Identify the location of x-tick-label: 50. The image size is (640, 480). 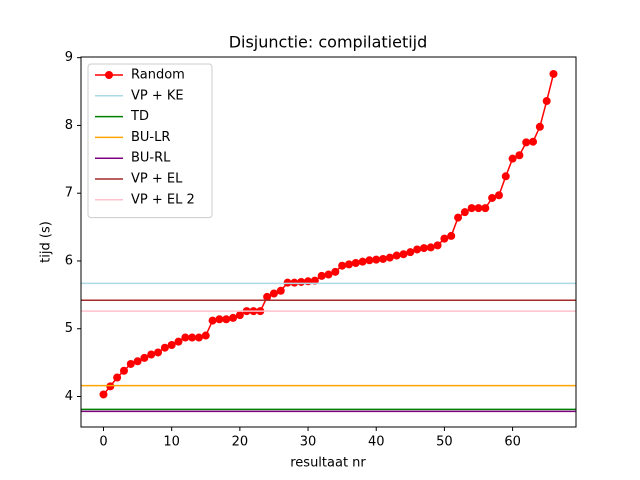
(444, 442).